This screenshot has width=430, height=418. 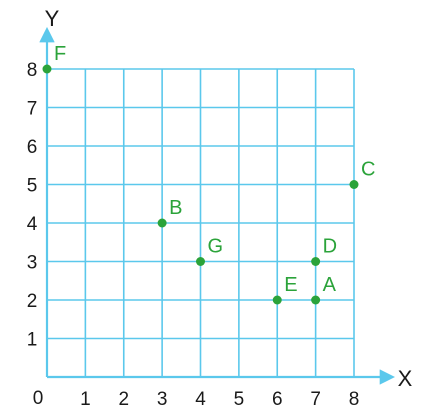 I want to click on y-tick-label-3: 3, so click(x=32, y=263).